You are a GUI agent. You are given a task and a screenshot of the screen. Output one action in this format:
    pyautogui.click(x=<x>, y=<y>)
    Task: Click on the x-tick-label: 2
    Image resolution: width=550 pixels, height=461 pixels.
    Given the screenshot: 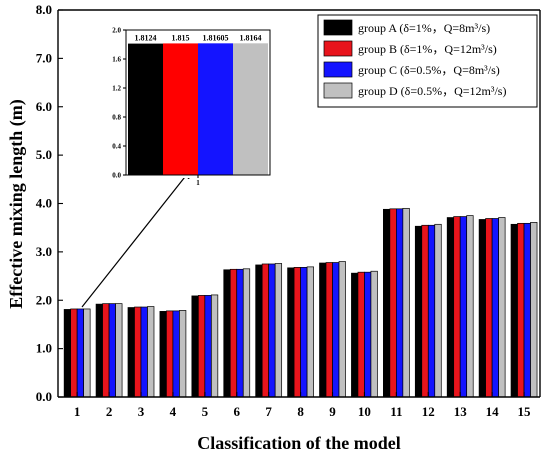 What is the action you would take?
    pyautogui.click(x=109, y=411)
    